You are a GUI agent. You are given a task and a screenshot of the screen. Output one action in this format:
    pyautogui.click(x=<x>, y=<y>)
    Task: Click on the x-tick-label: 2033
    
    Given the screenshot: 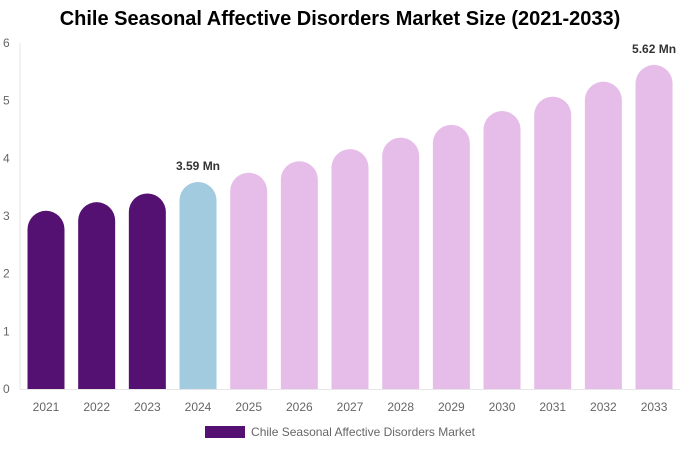 What is the action you would take?
    pyautogui.click(x=654, y=407)
    